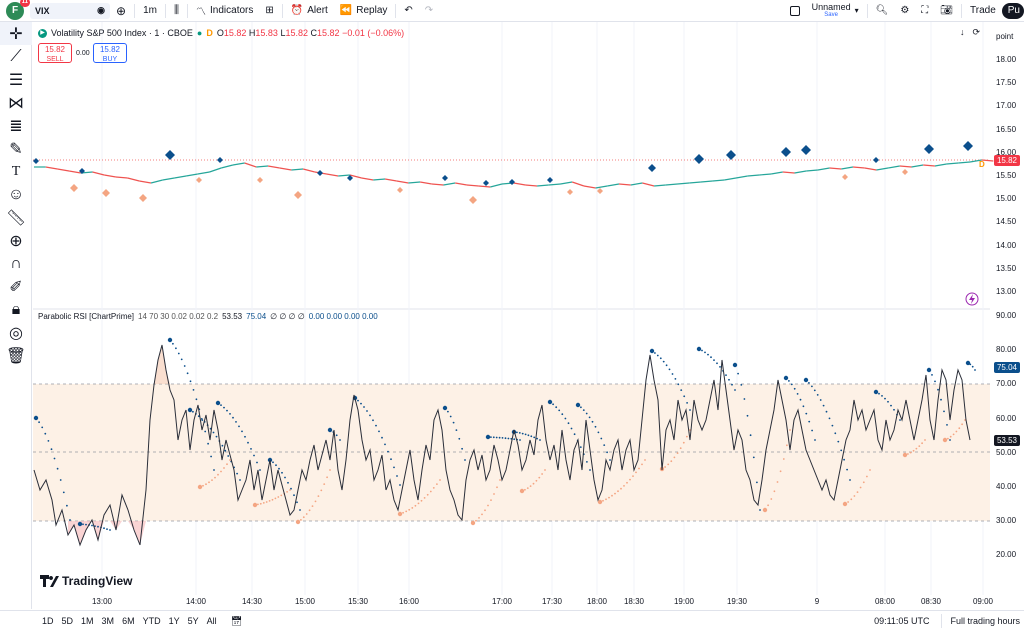  I want to click on indicators-button: 〽 Indicators, so click(224, 11).